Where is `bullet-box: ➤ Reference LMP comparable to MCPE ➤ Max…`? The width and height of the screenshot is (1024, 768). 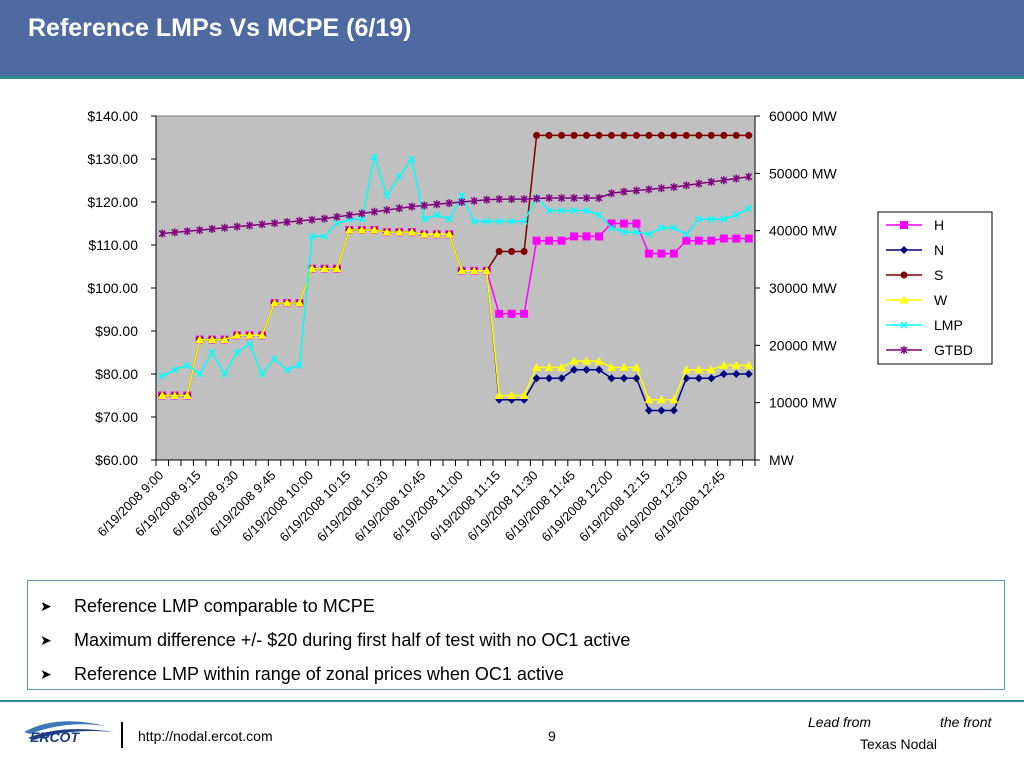
bullet-box: ➤ Reference LMP comparable to MCPE ➤ Max… is located at coordinates (516, 635).